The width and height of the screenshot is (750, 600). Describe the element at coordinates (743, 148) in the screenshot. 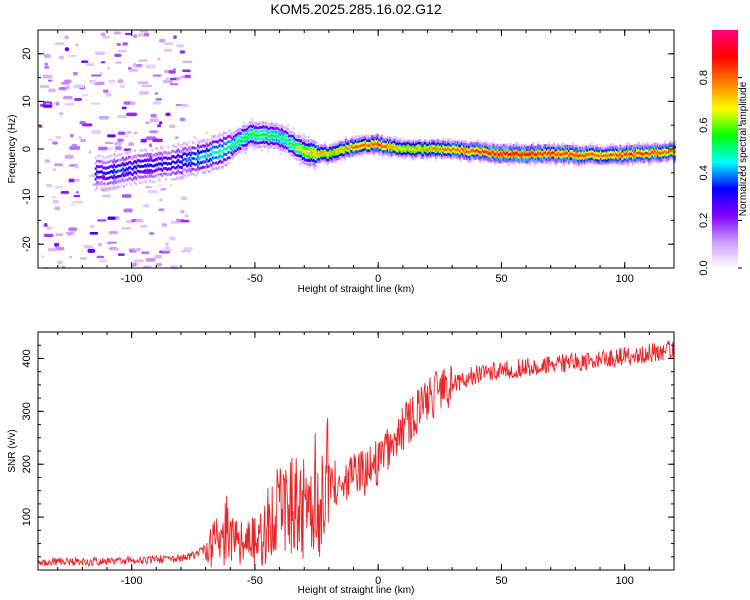

I see `colorbar-label: Normalized spectral amplitude` at that location.